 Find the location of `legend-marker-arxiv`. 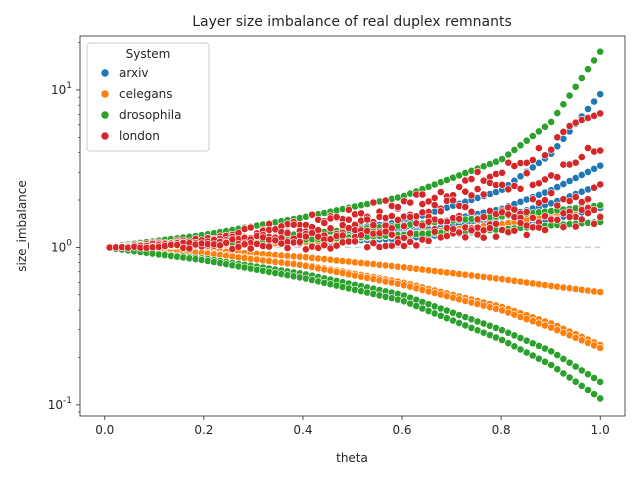

legend-marker-arxiv is located at coordinates (105, 73).